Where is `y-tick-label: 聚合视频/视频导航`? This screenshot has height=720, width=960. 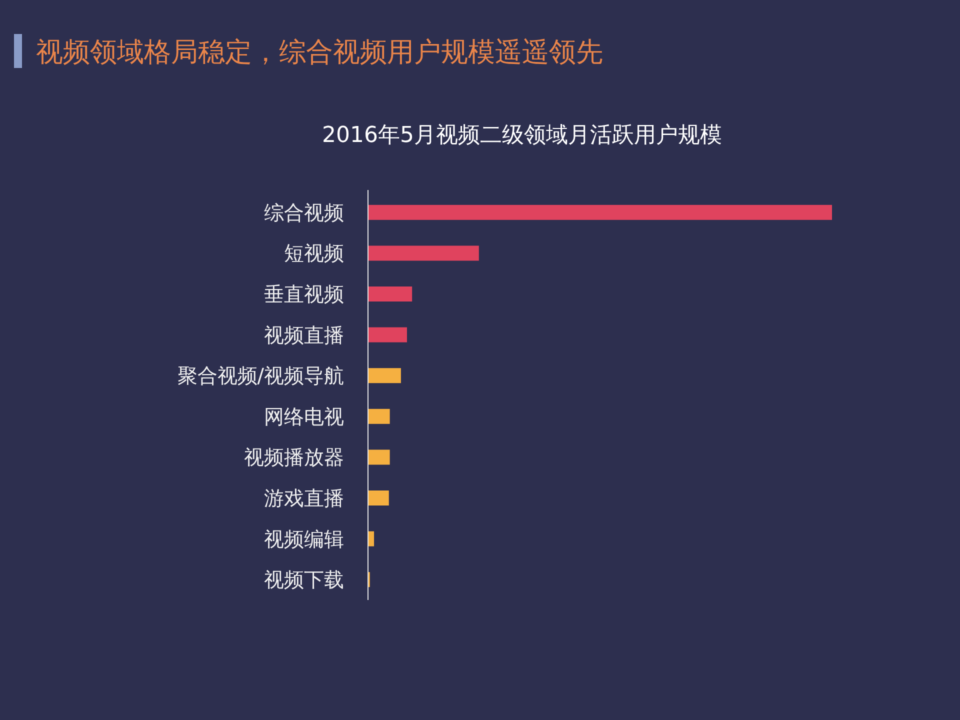 y-tick-label: 聚合视频/视频导航 is located at coordinates (260, 376).